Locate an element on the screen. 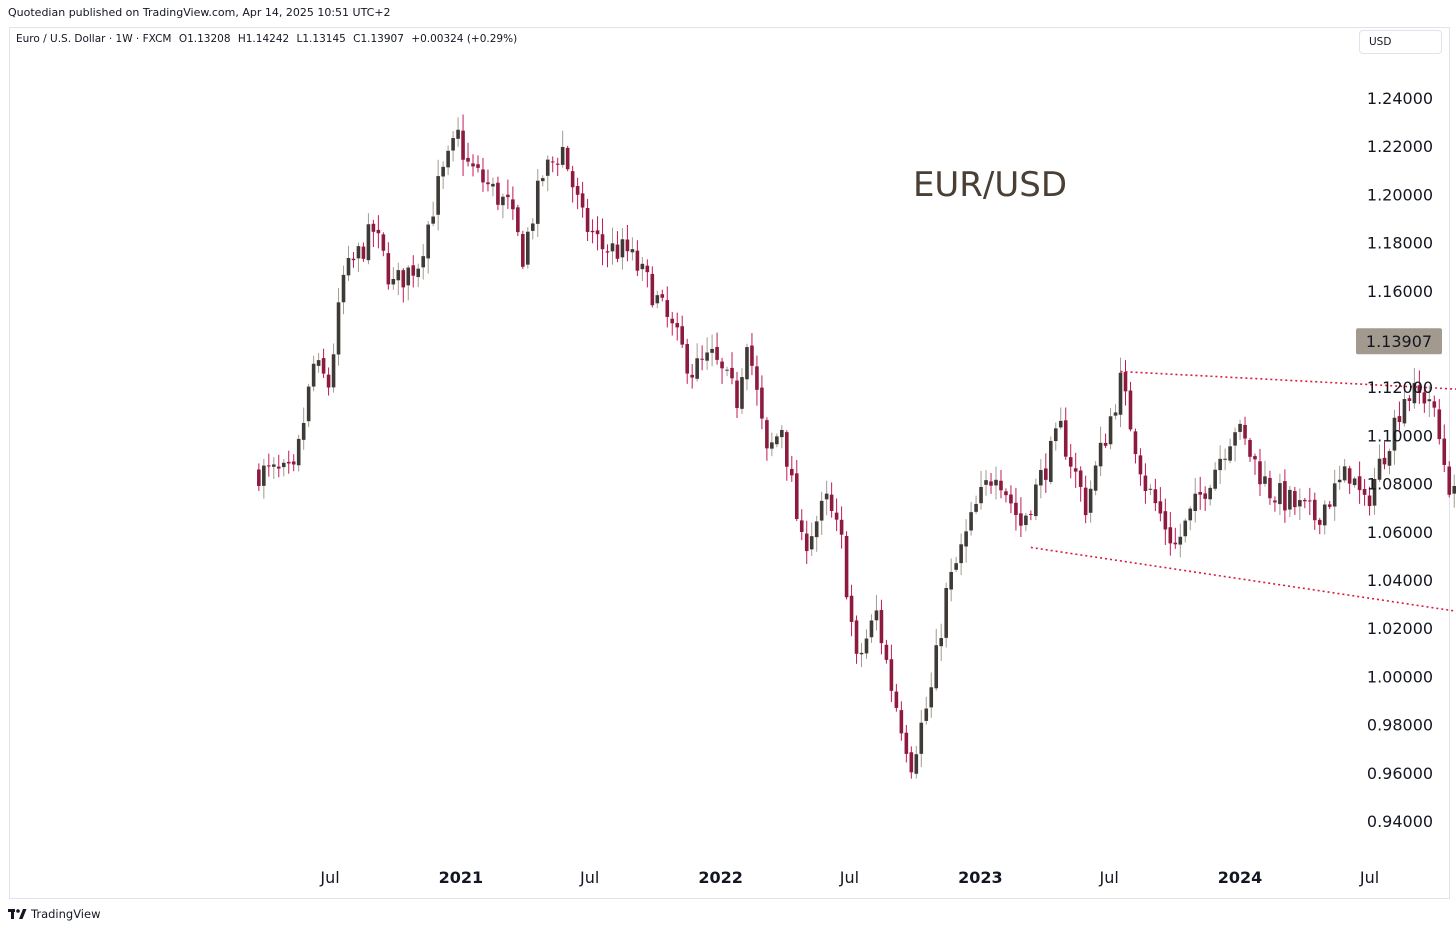  change-value: +0.00324 (+0.29%) is located at coordinates (464, 39).